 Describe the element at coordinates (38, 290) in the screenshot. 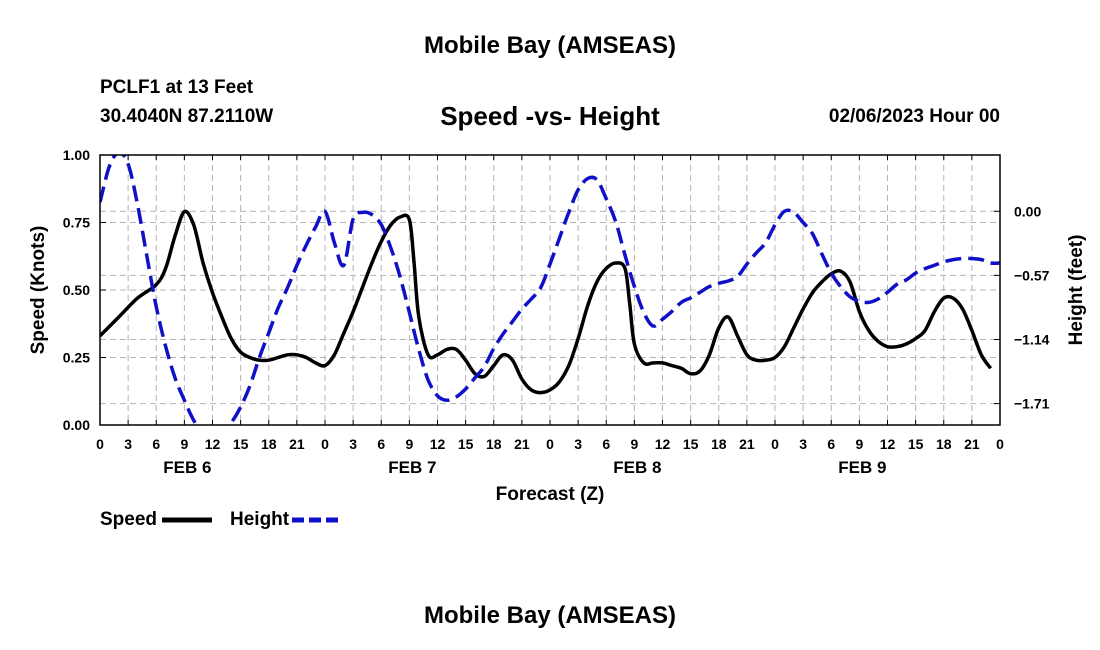

I see `y-axis-label: Speed (Knots)` at that location.